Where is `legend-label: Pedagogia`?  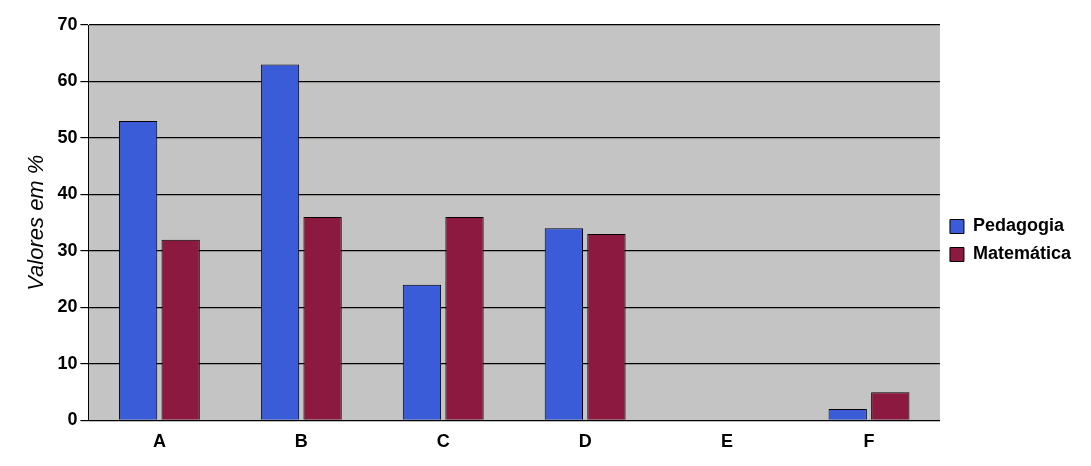 legend-label: Pedagogia is located at coordinates (1018, 225).